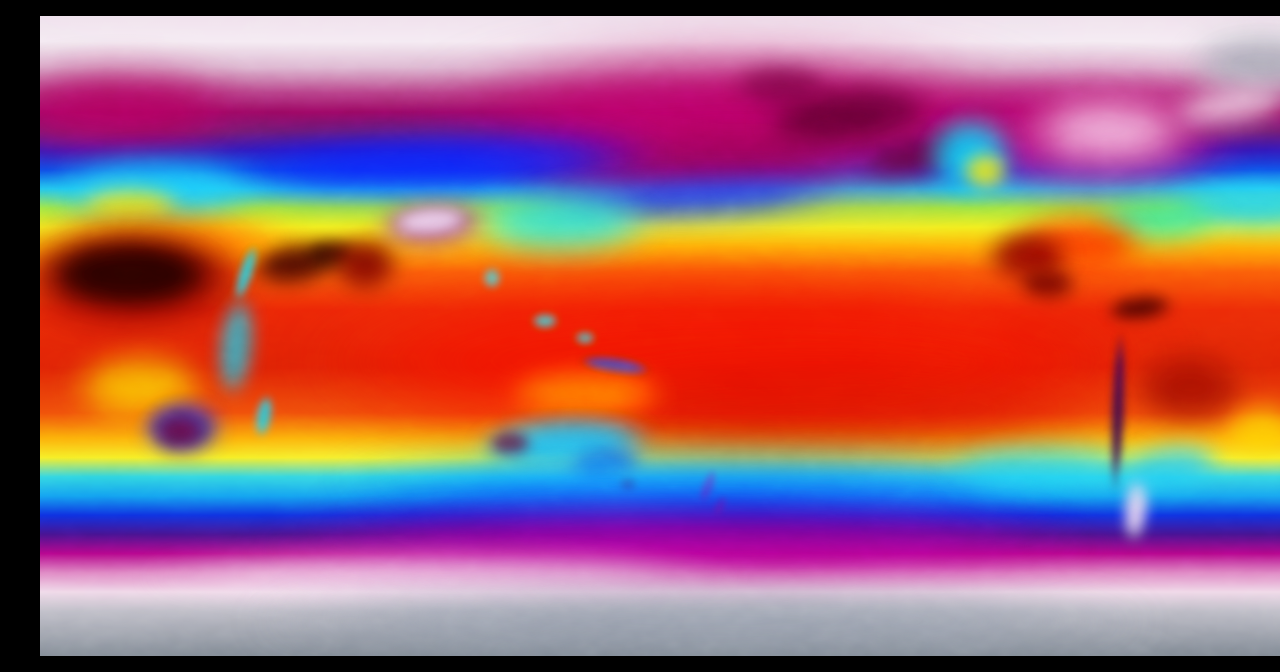  I want to click on feature-southern-magenta-band, so click(675, 548).